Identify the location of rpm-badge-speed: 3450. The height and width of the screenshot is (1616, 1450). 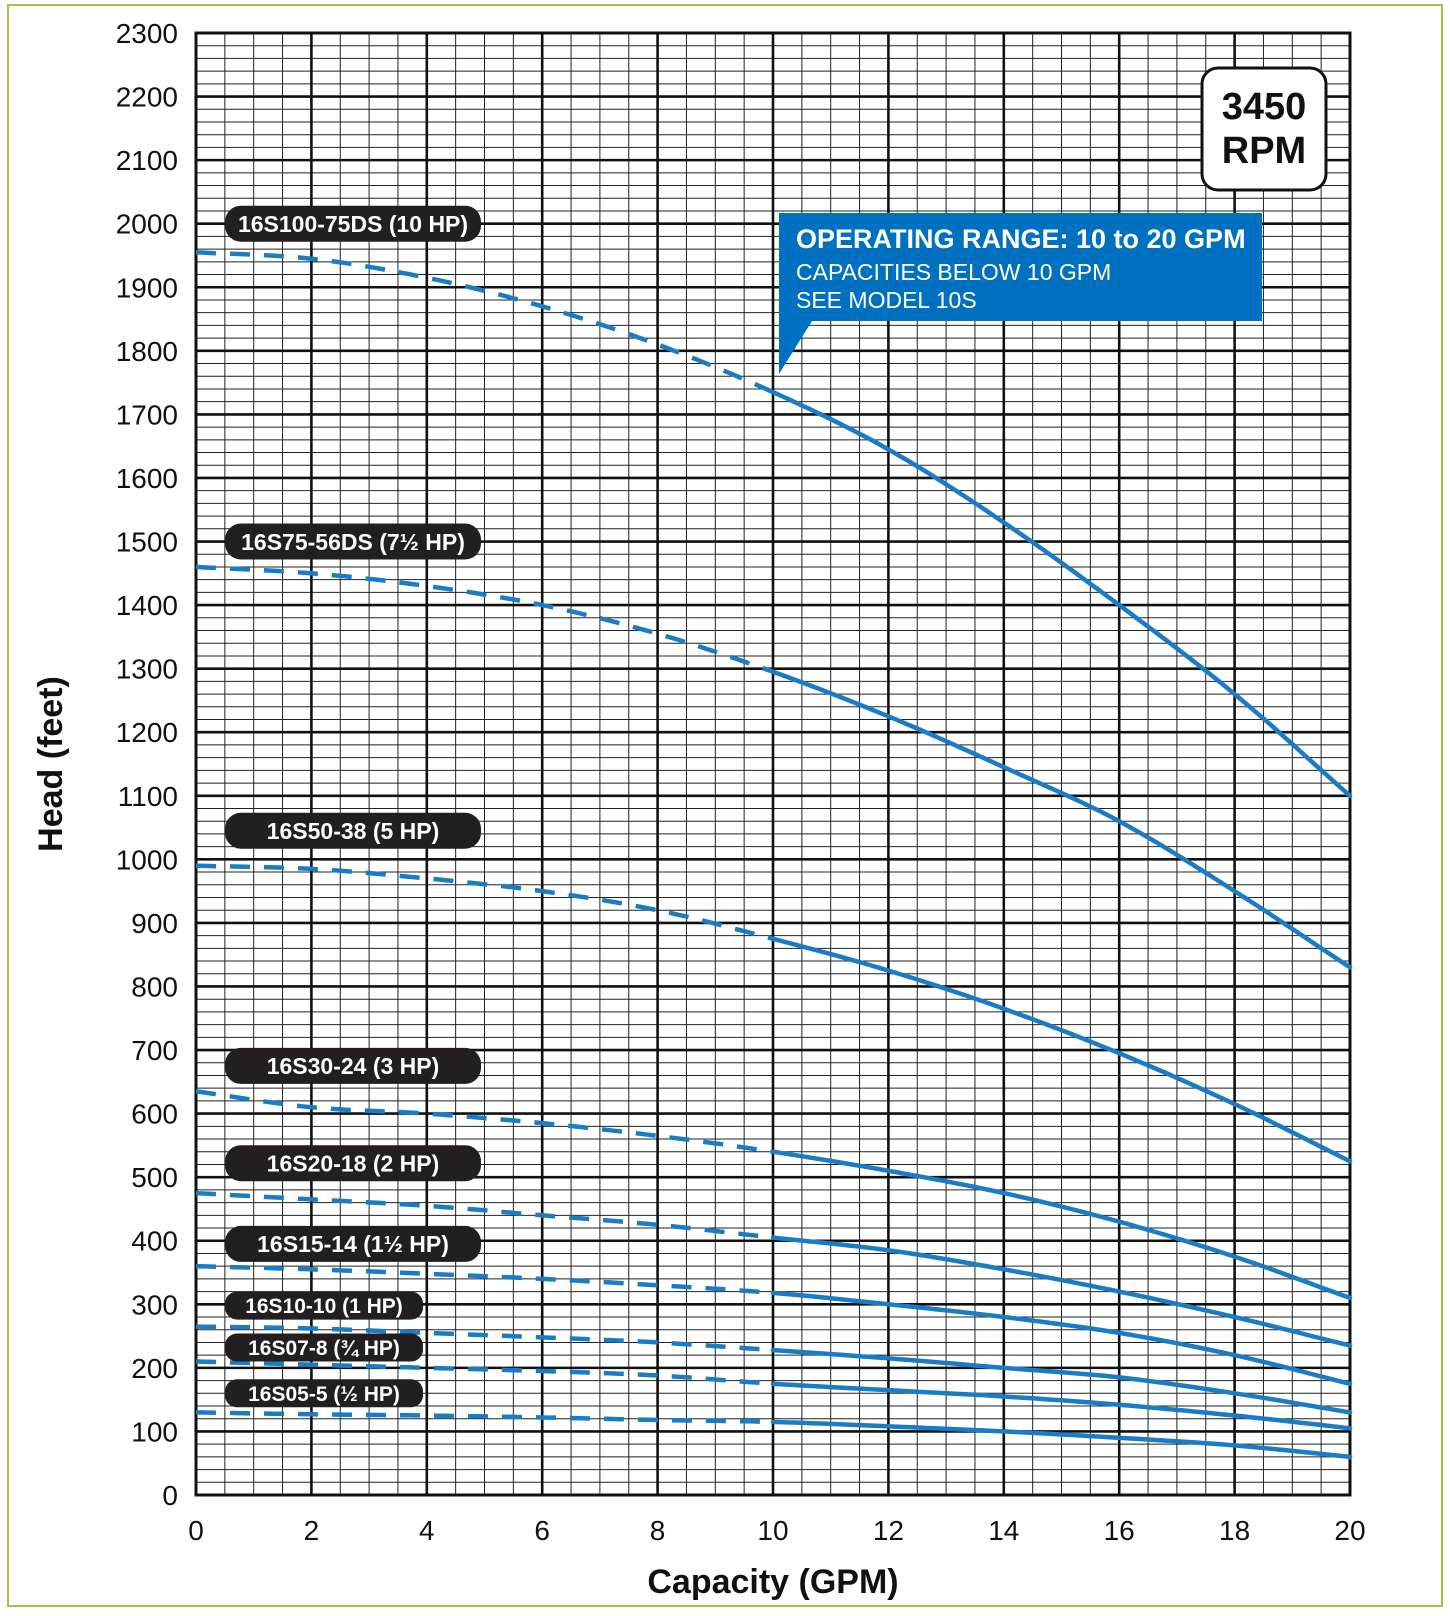
(1264, 107).